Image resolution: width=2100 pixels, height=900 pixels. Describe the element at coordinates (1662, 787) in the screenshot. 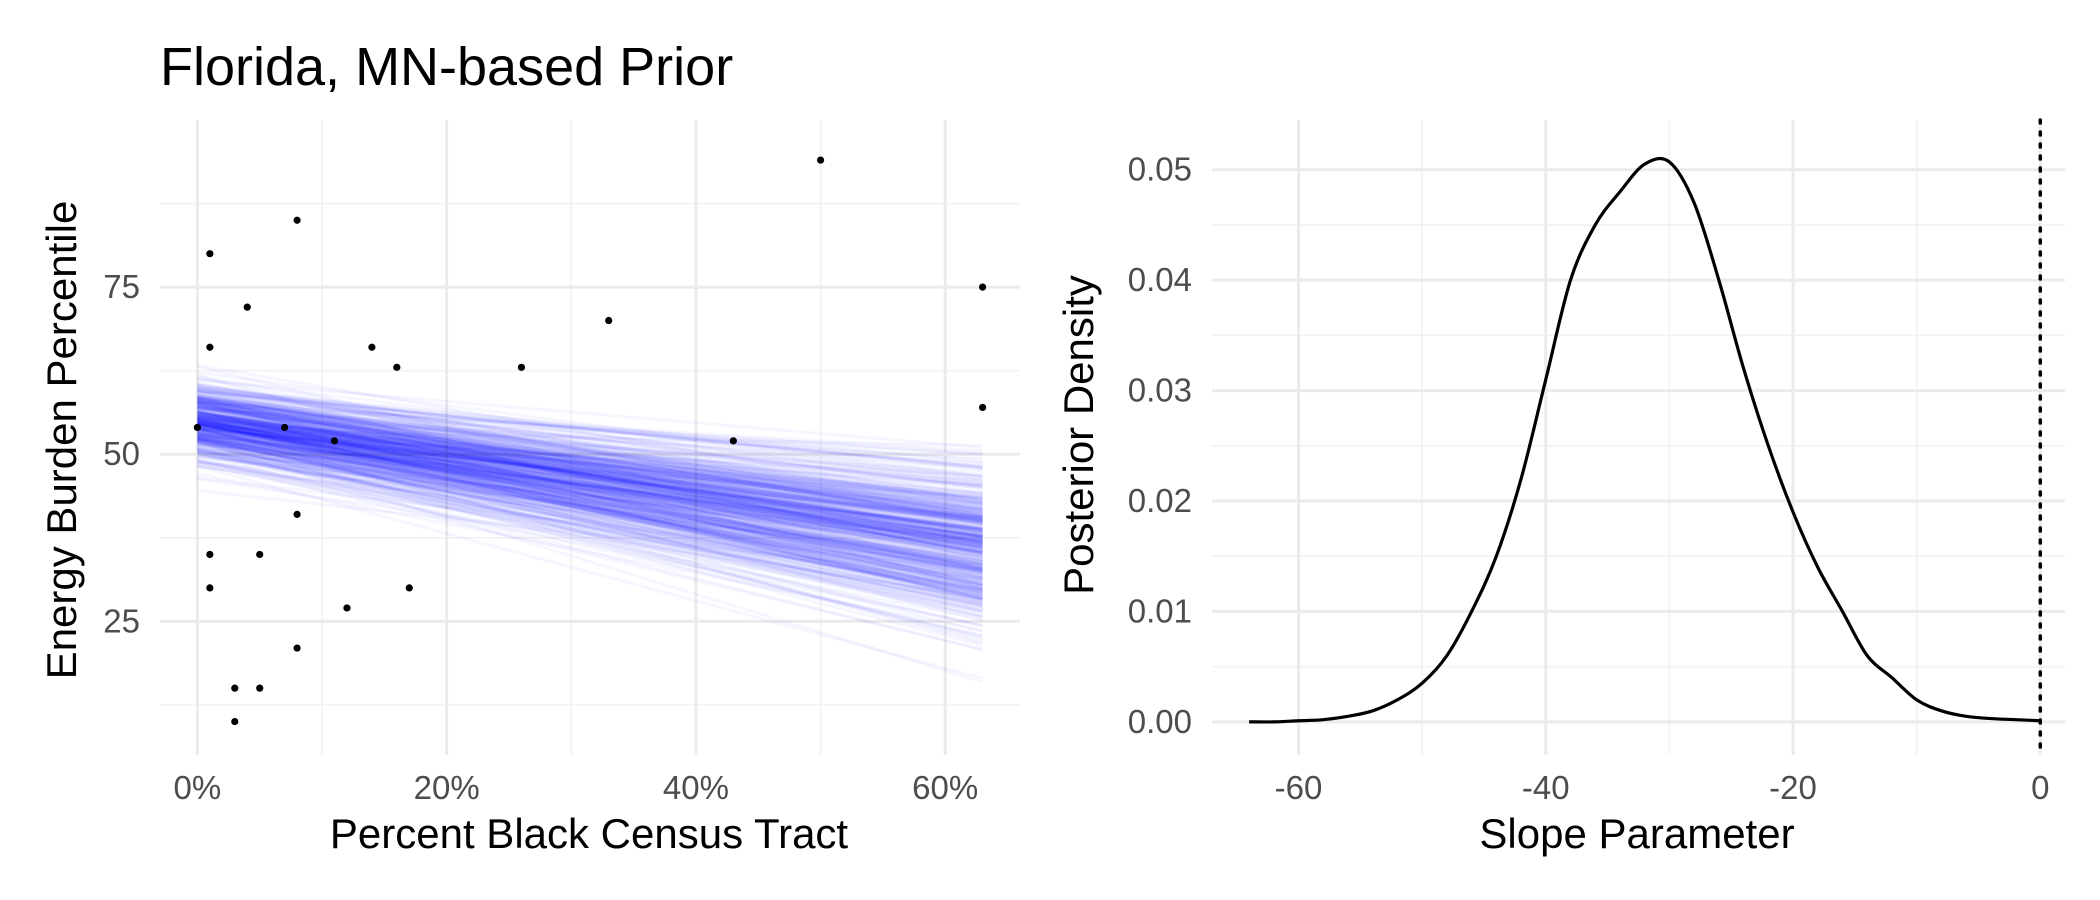

I see `x-axis-ticks: -60 -40 -20 0` at that location.